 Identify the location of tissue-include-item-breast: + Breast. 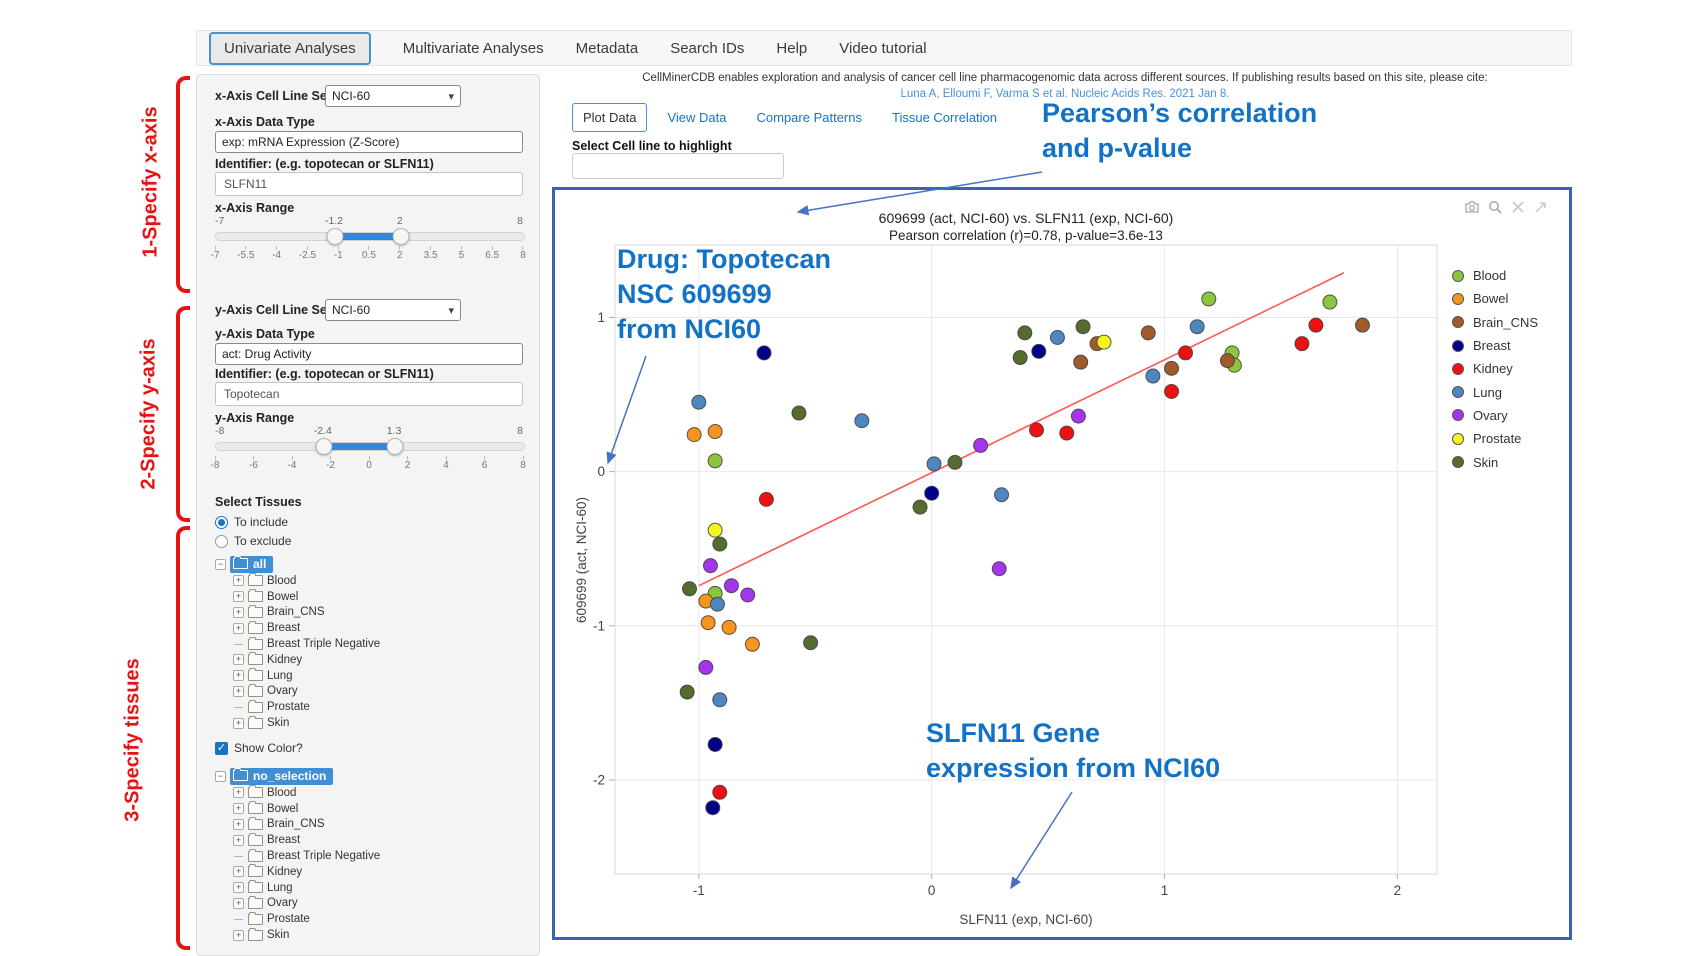
(306, 628).